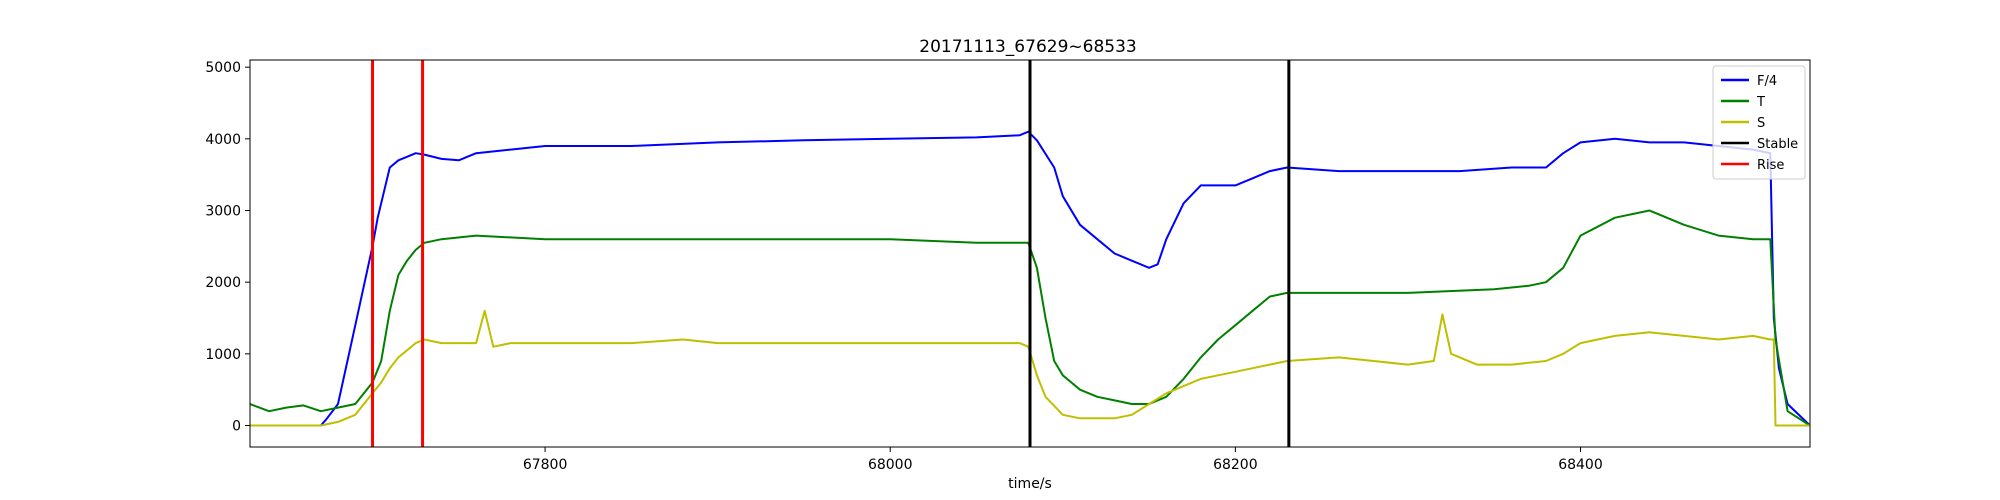 Image resolution: width=2000 pixels, height=500 pixels. What do you see at coordinates (1767, 81) in the screenshot?
I see `legend-label: F/4` at bounding box center [1767, 81].